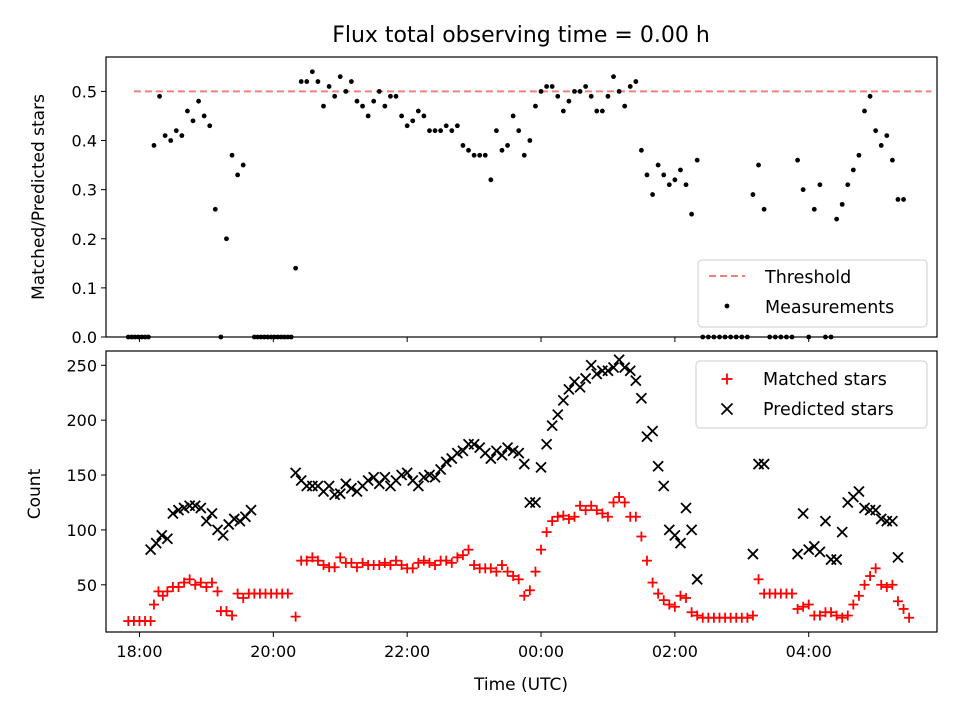 The width and height of the screenshot is (960, 720). I want to click on bottom-y-ticks: 50 100 150 200 250, so click(86, 475).